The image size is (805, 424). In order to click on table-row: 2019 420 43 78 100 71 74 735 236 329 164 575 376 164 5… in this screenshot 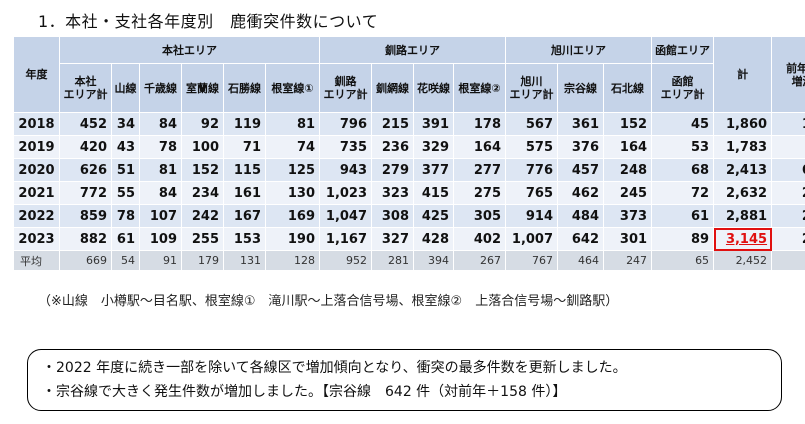, I will do `click(409, 147)`.